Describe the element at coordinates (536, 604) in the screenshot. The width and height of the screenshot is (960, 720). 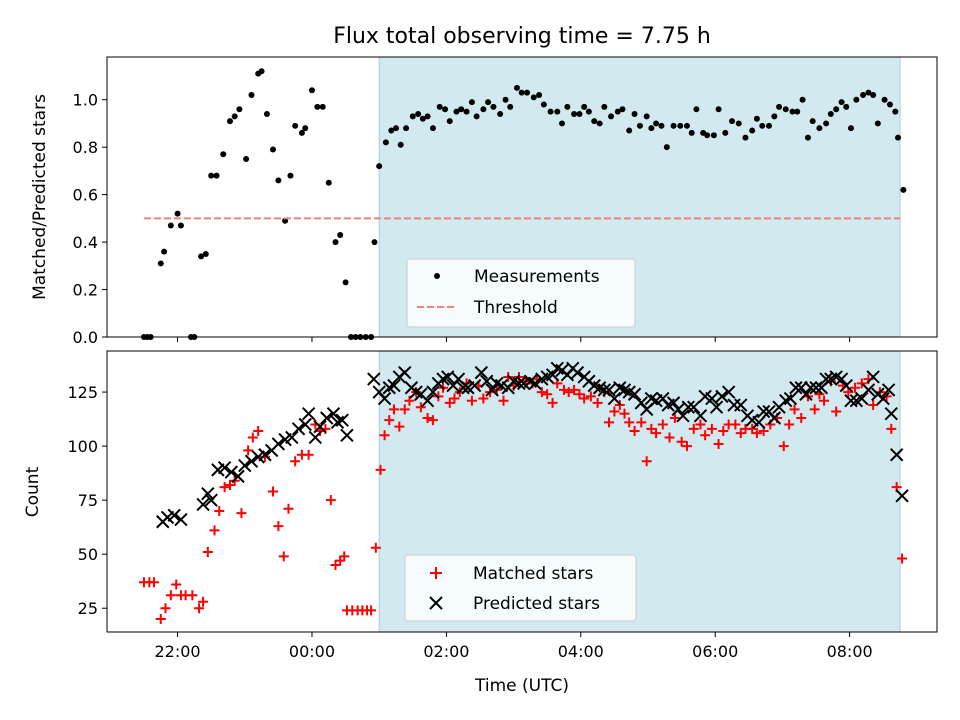
I see `predicted-stars-legend-label: Predicted stars` at that location.